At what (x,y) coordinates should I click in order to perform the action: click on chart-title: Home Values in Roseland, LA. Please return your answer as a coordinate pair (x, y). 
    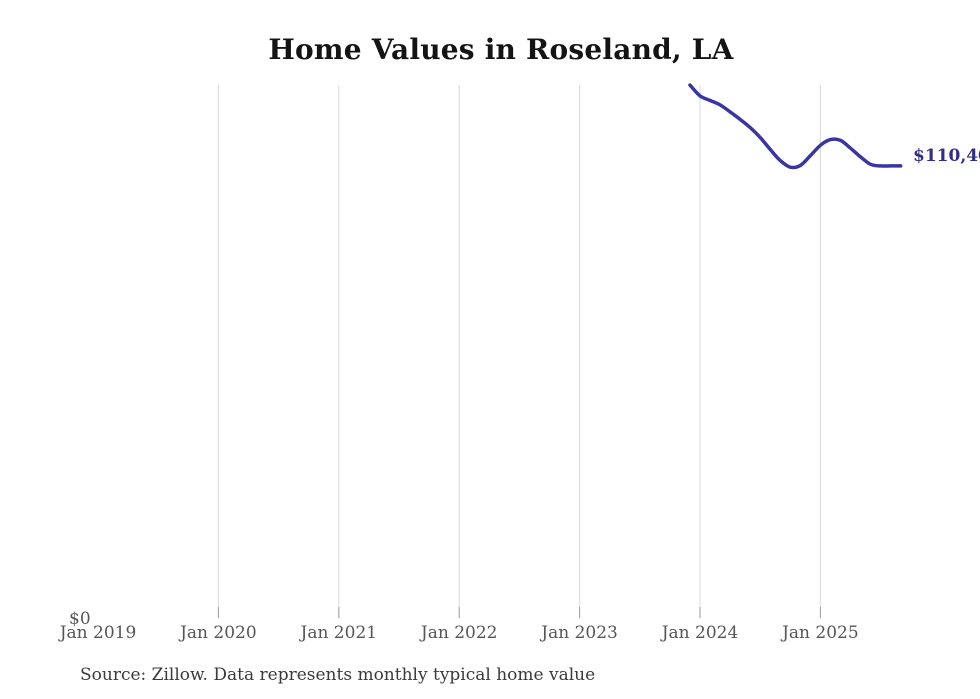
    Looking at the image, I should click on (501, 49).